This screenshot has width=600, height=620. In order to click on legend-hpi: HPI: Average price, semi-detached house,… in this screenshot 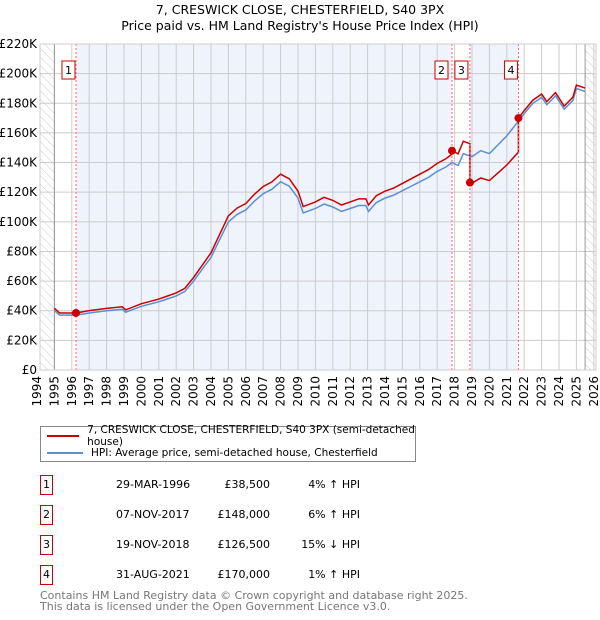, I will do `click(234, 453)`.